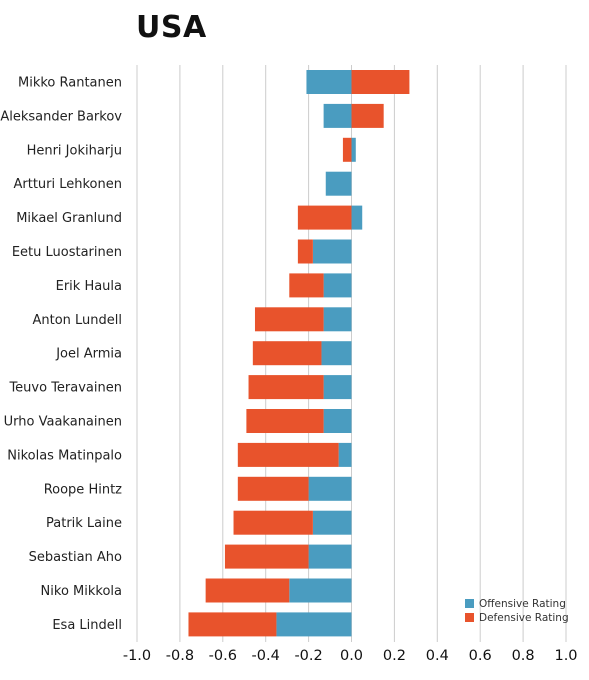 The width and height of the screenshot is (589, 680). Describe the element at coordinates (171, 27) in the screenshot. I see `chart-title: USA` at that location.